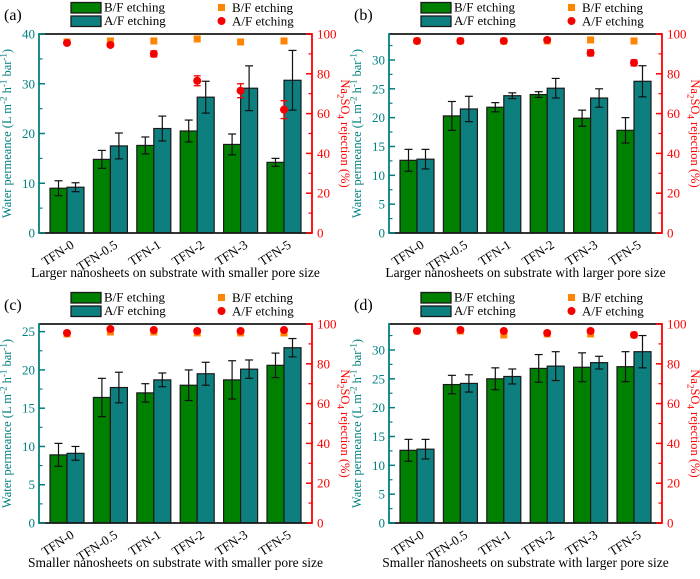 The image size is (700, 579). What do you see at coordinates (378, 175) in the screenshot?
I see `left-tick-label: 10` at bounding box center [378, 175].